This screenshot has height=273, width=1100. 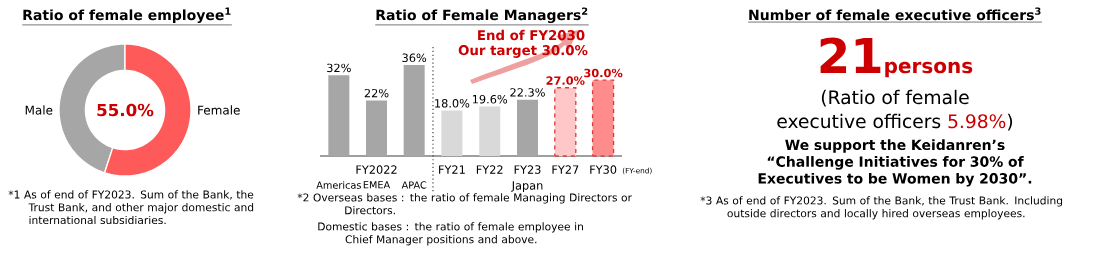 What do you see at coordinates (859, 121) in the screenshot?
I see `text: executive officers` at bounding box center [859, 121].